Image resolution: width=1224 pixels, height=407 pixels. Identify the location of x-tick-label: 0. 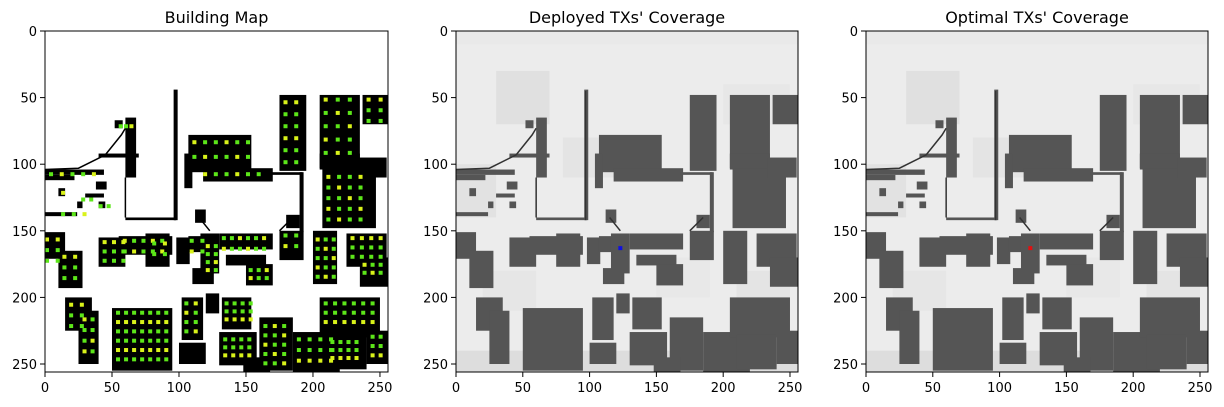
(866, 388).